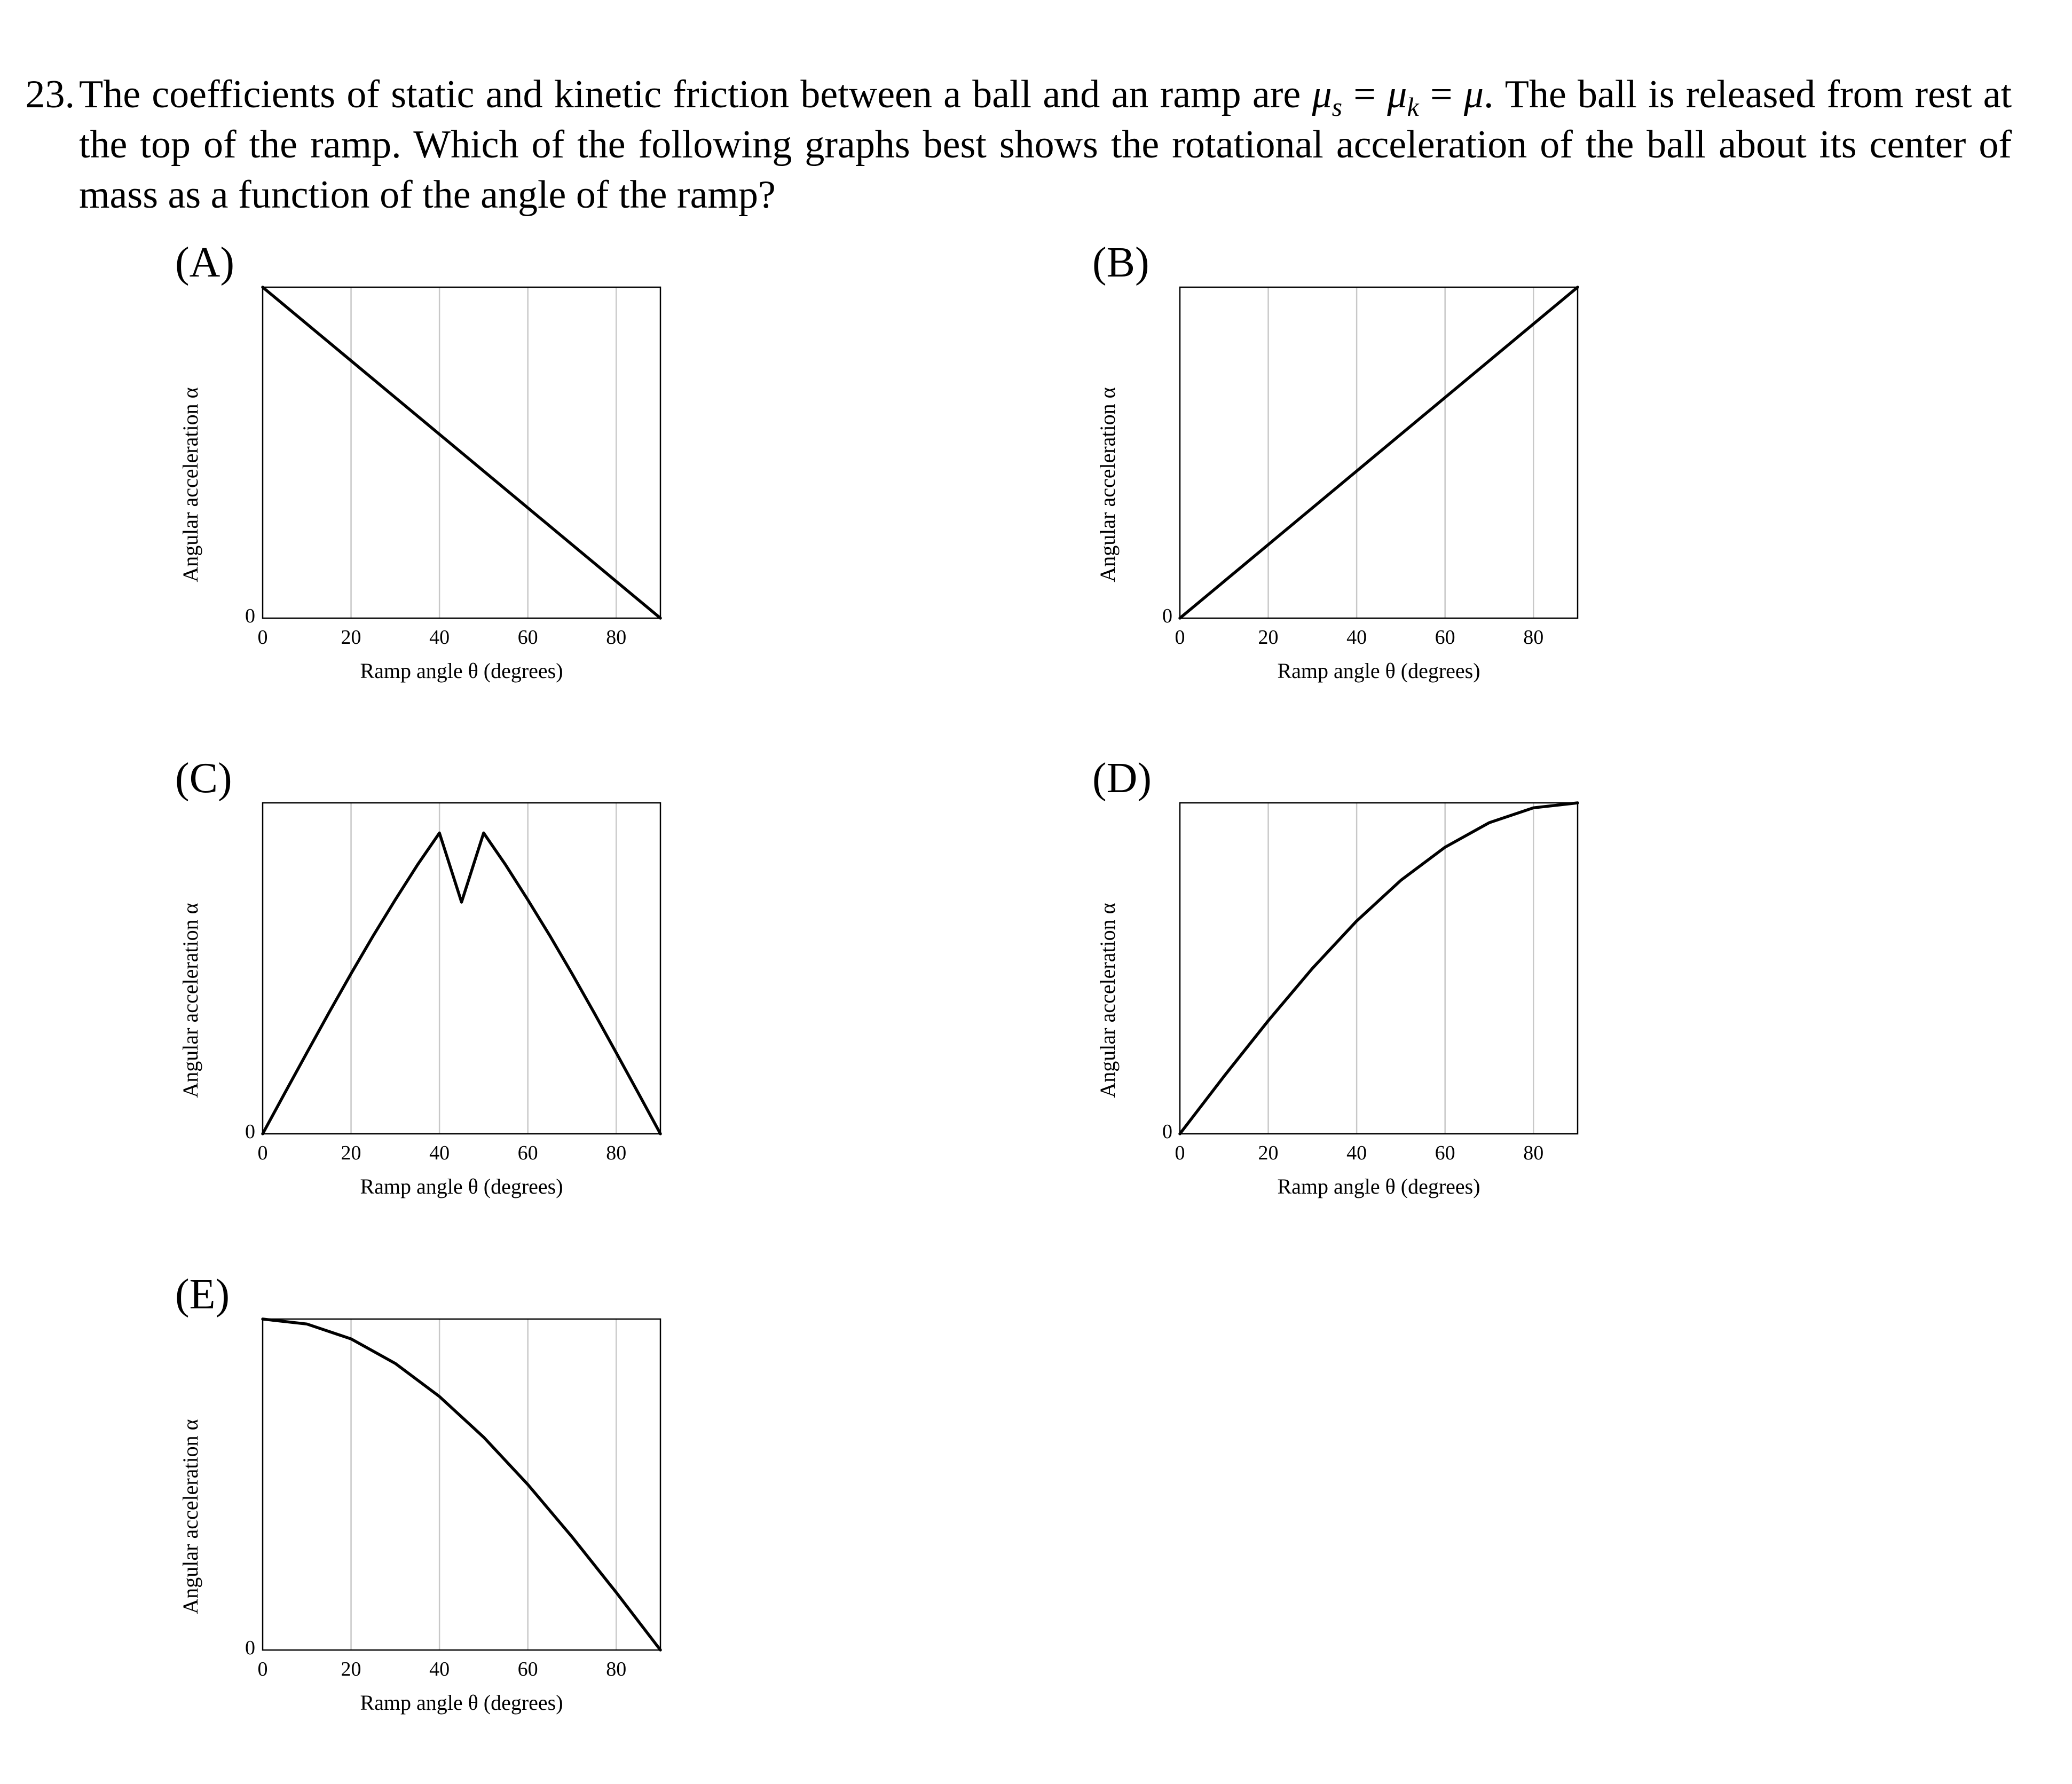  Describe the element at coordinates (1122, 778) in the screenshot. I see `panel-label-d: (D)` at that location.